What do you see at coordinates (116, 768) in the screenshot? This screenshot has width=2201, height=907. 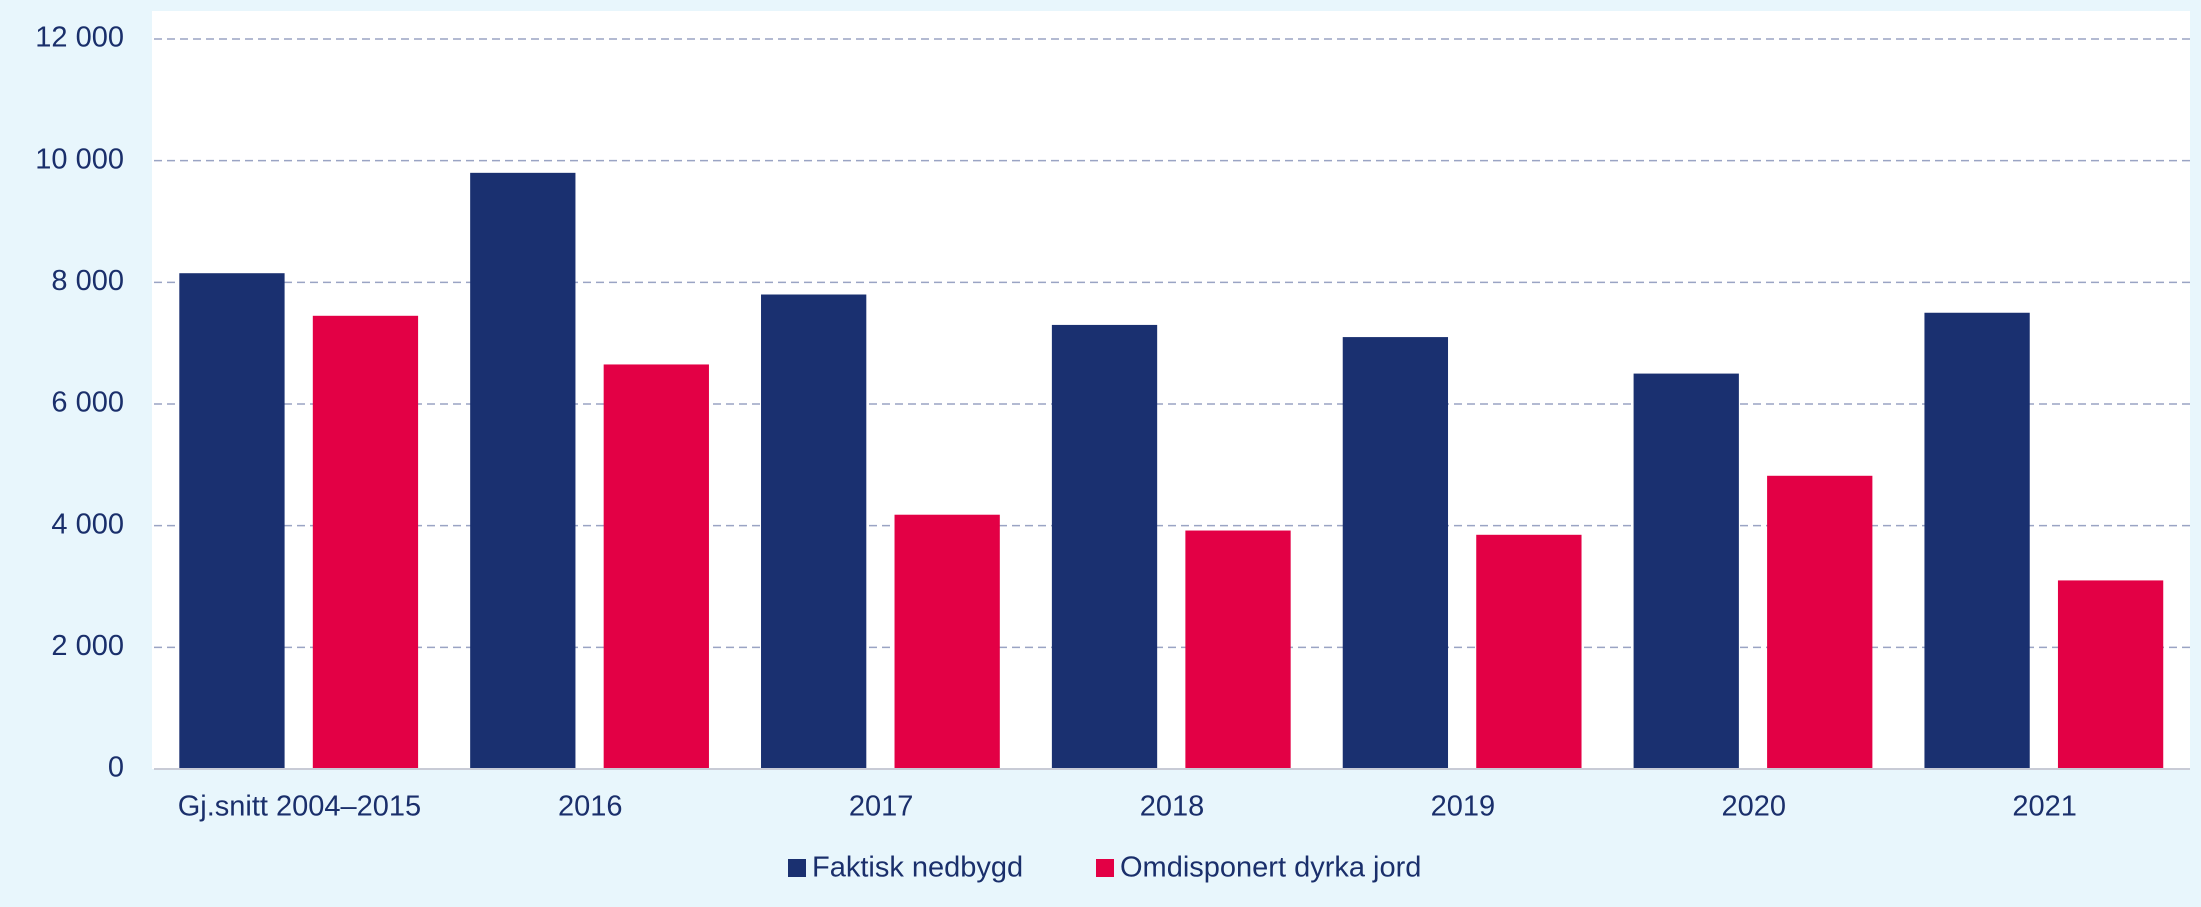 I see `y-tick-label: 0` at bounding box center [116, 768].